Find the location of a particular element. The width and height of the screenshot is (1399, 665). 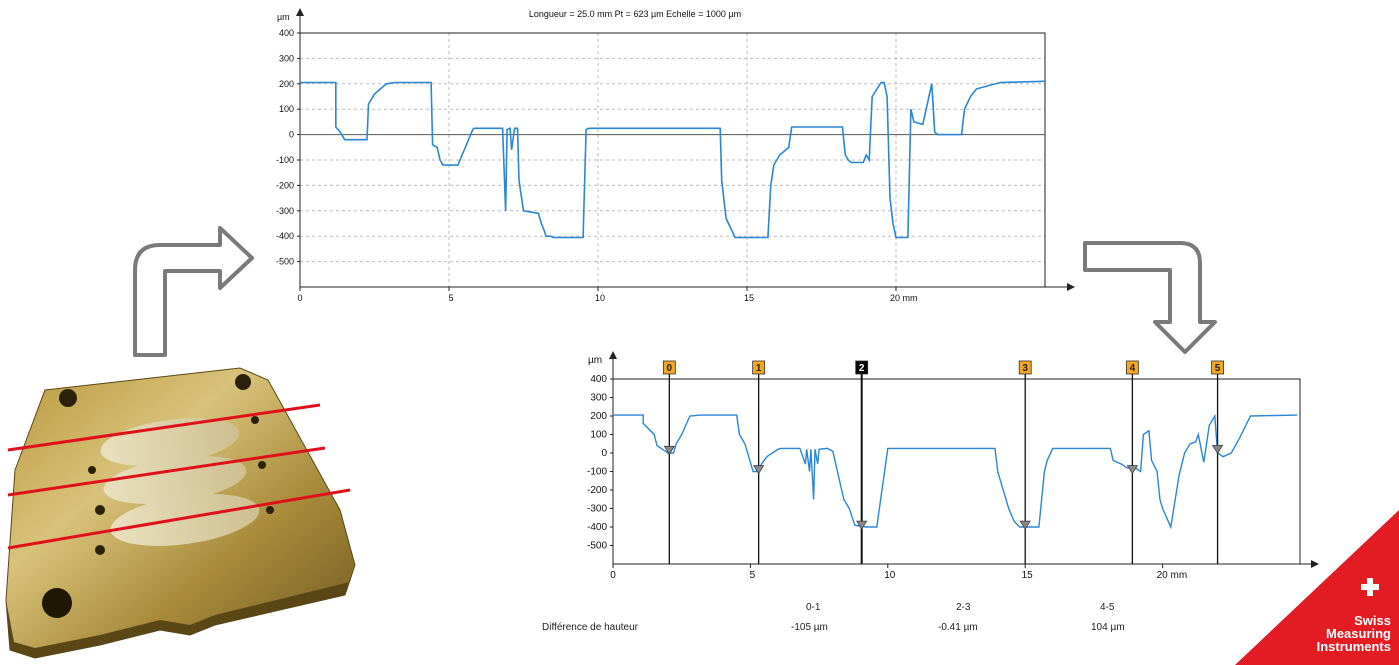

top-profile-trace is located at coordinates (673, 159).